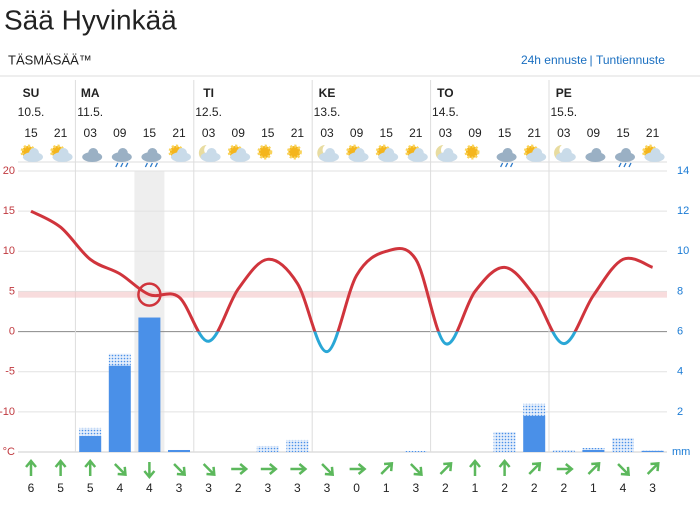  Describe the element at coordinates (9, 211) in the screenshot. I see `y-tick-label: 15` at that location.